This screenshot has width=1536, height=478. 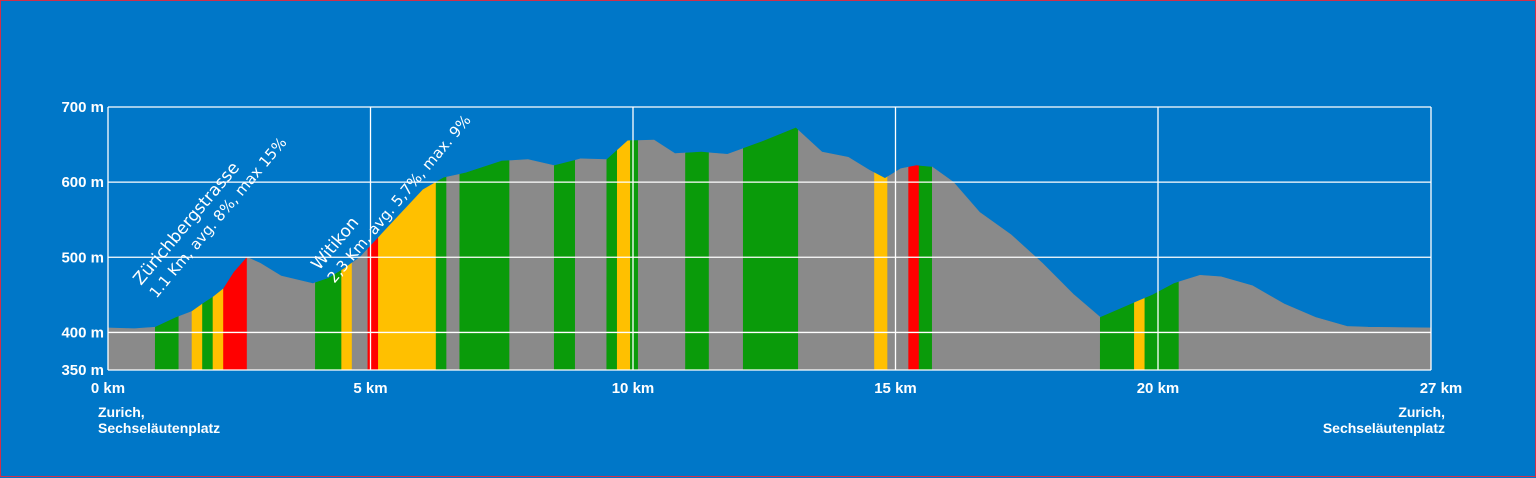 I want to click on y-tick-label: 700 m, so click(x=82, y=107).